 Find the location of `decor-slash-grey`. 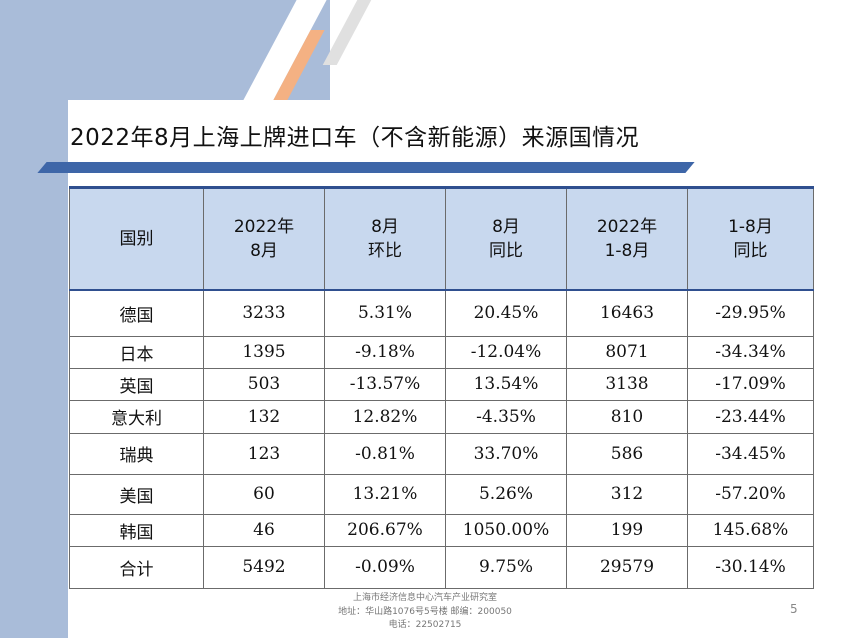

decor-slash-grey is located at coordinates (347, 32).